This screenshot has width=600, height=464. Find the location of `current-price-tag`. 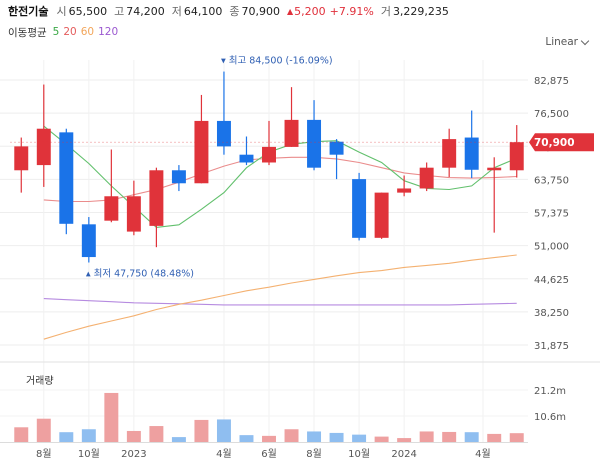

current-price-tag is located at coordinates (561, 142).